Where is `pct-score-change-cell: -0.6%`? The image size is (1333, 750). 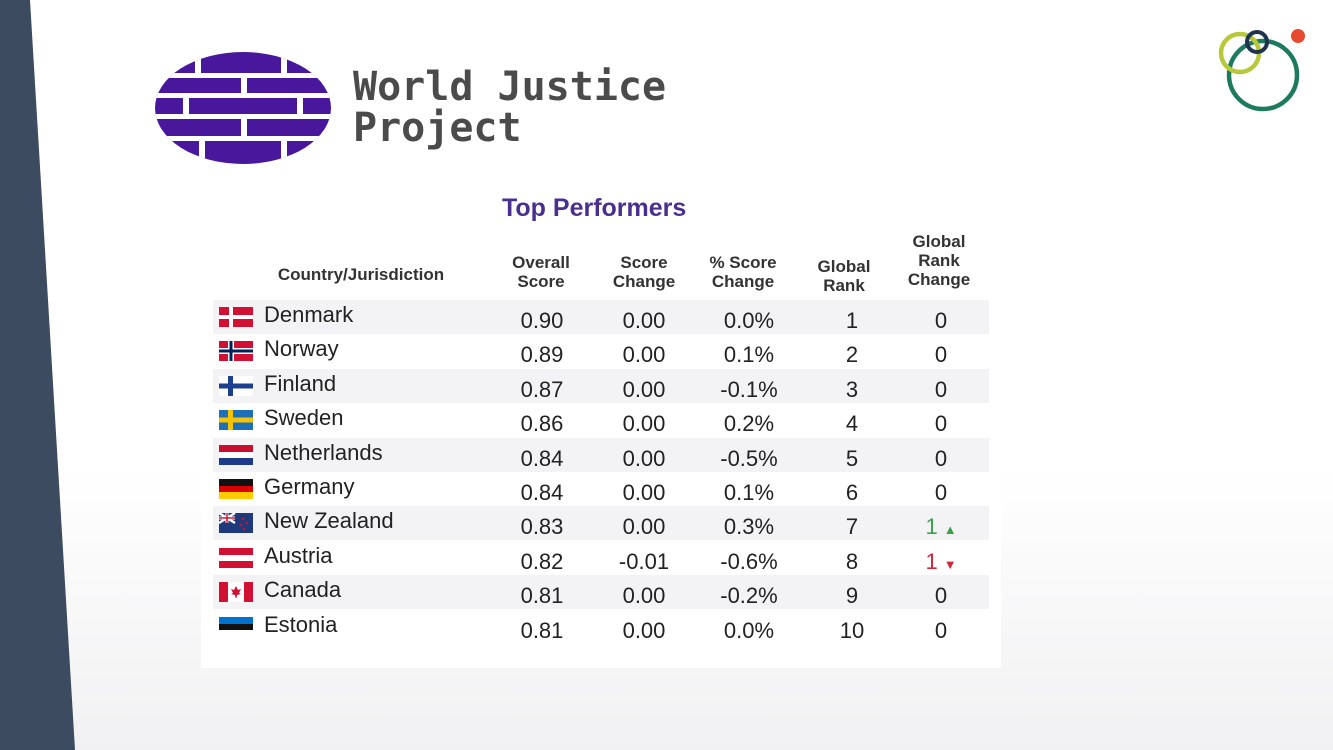
pct-score-change-cell: -0.6% is located at coordinates (749, 561).